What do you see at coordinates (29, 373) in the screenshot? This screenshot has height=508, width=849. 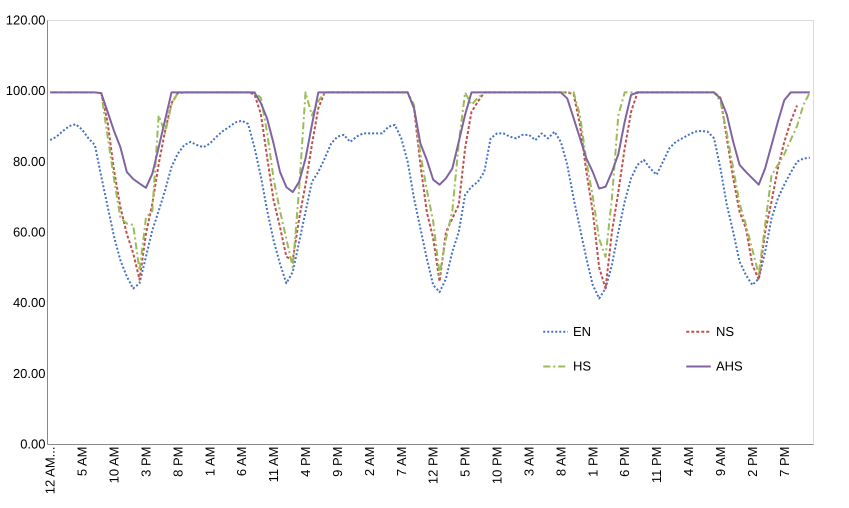 I see `y-tick-label: 20.00` at bounding box center [29, 373].